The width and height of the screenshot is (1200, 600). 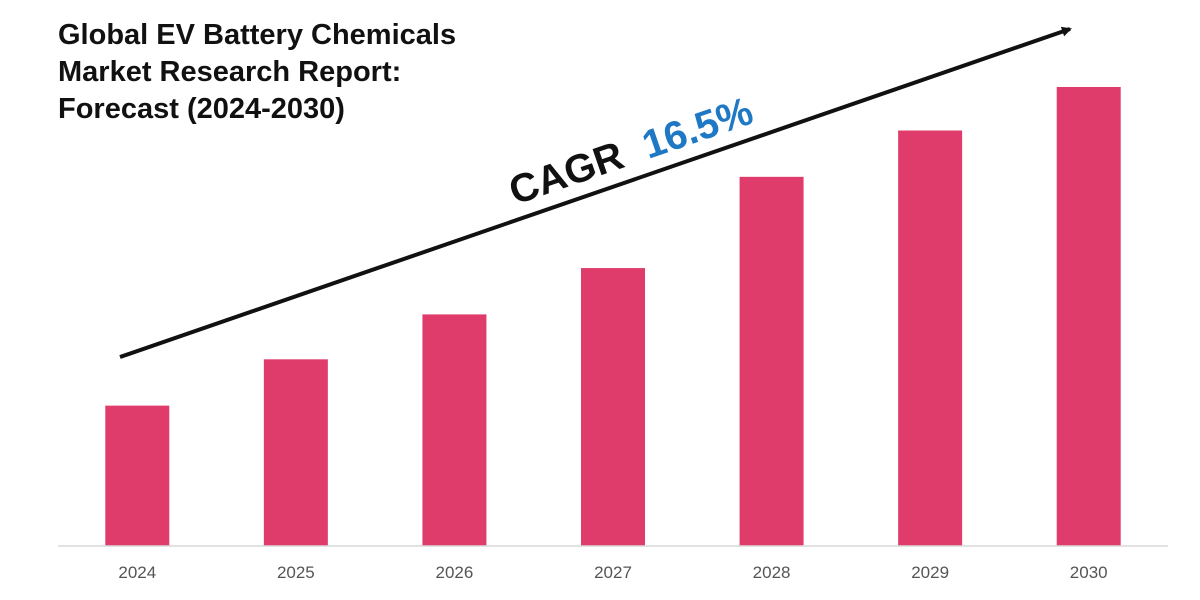 What do you see at coordinates (454, 430) in the screenshot?
I see `bar-2026` at bounding box center [454, 430].